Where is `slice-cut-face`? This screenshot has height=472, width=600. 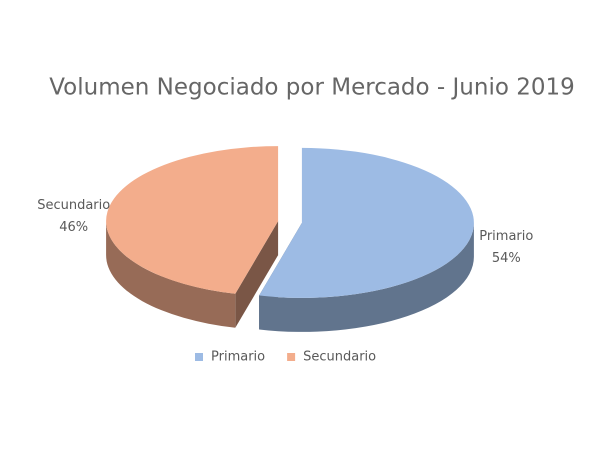 slice-cut-face is located at coordinates (257, 274).